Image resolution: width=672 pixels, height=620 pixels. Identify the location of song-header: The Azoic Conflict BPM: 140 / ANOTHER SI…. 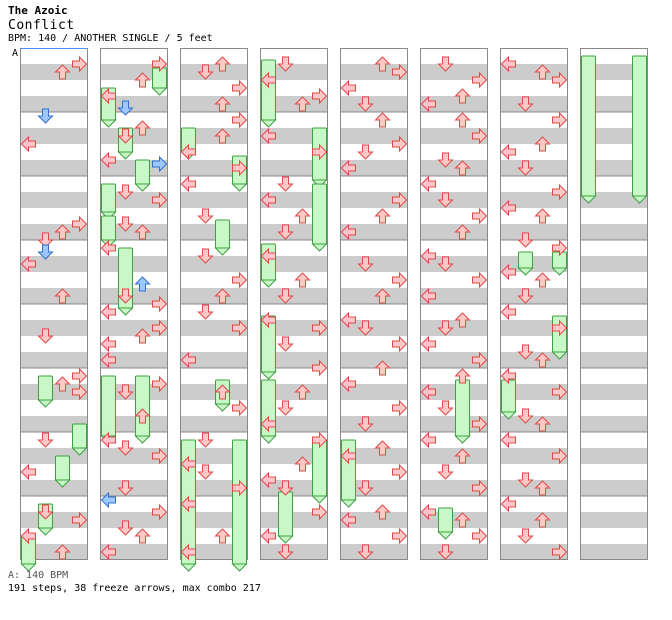
(110, 24).